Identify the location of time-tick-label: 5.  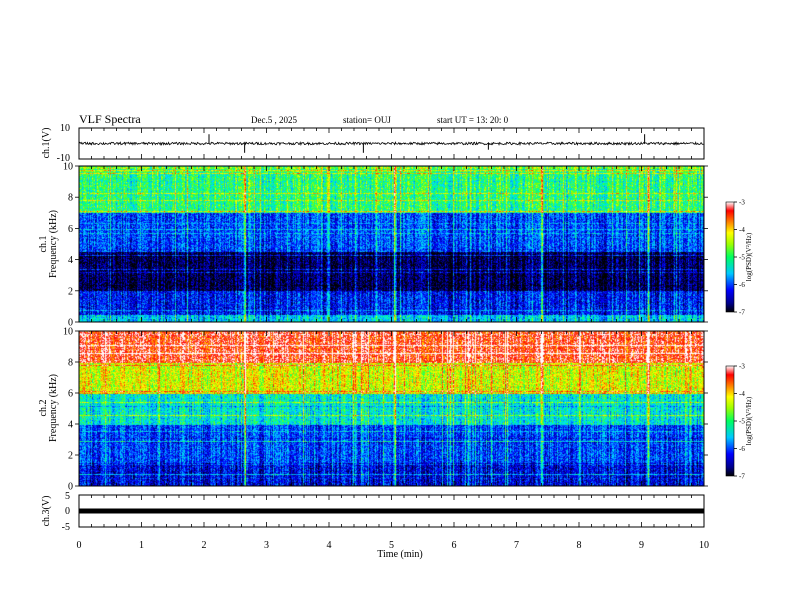
(391, 545).